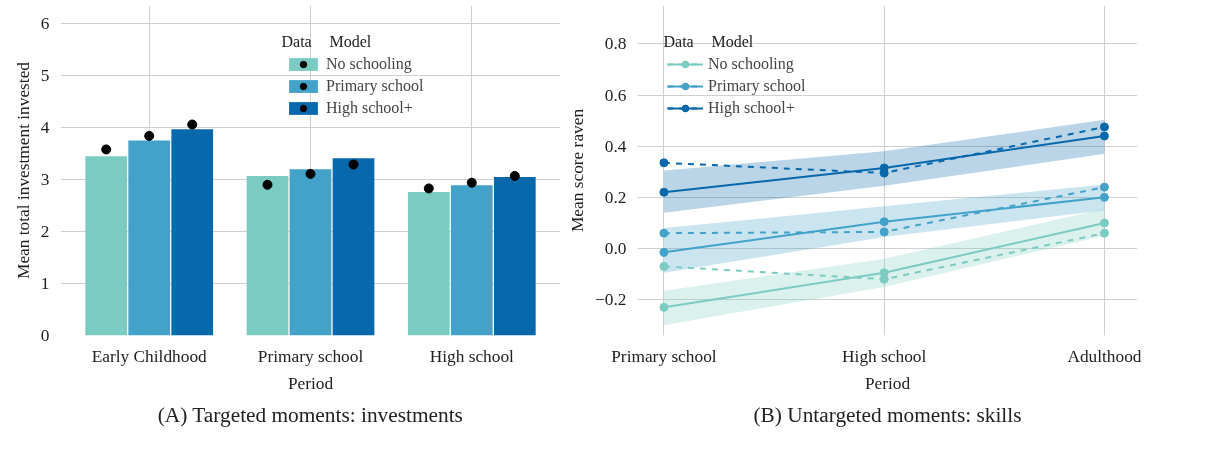  What do you see at coordinates (45, 335) in the screenshot?
I see `y-tick-label: 0` at bounding box center [45, 335].